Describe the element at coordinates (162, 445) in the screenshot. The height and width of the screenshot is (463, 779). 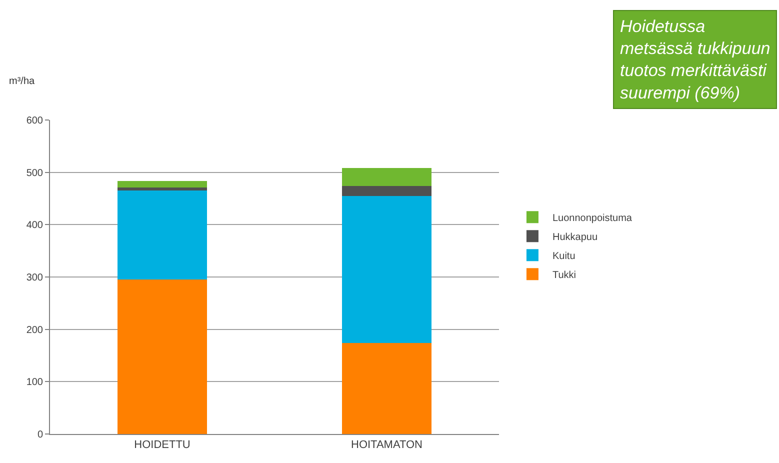
I see `x-tick-label: HOIDETTU` at that location.